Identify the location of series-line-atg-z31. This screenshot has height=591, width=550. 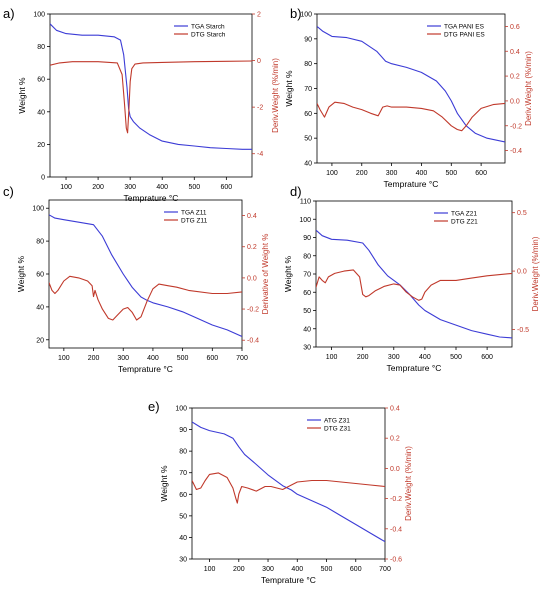
(288, 482).